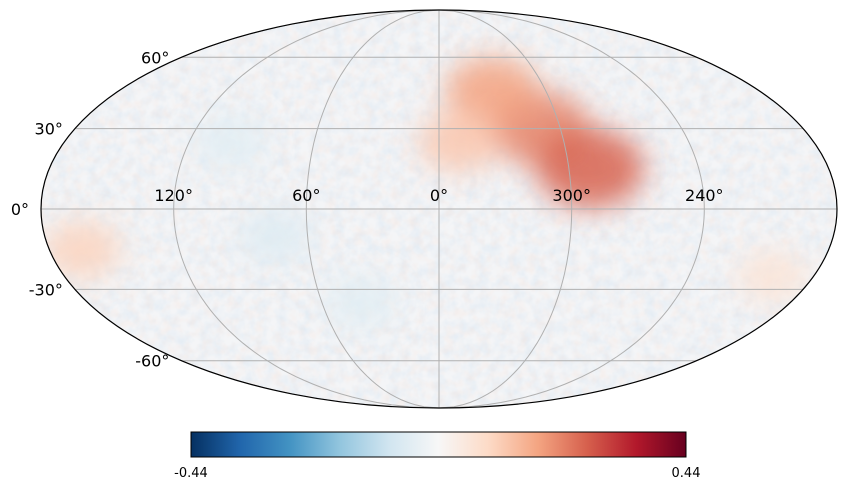  What do you see at coordinates (686, 473) in the screenshot?
I see `colorbar-max-label: 0.44` at bounding box center [686, 473].